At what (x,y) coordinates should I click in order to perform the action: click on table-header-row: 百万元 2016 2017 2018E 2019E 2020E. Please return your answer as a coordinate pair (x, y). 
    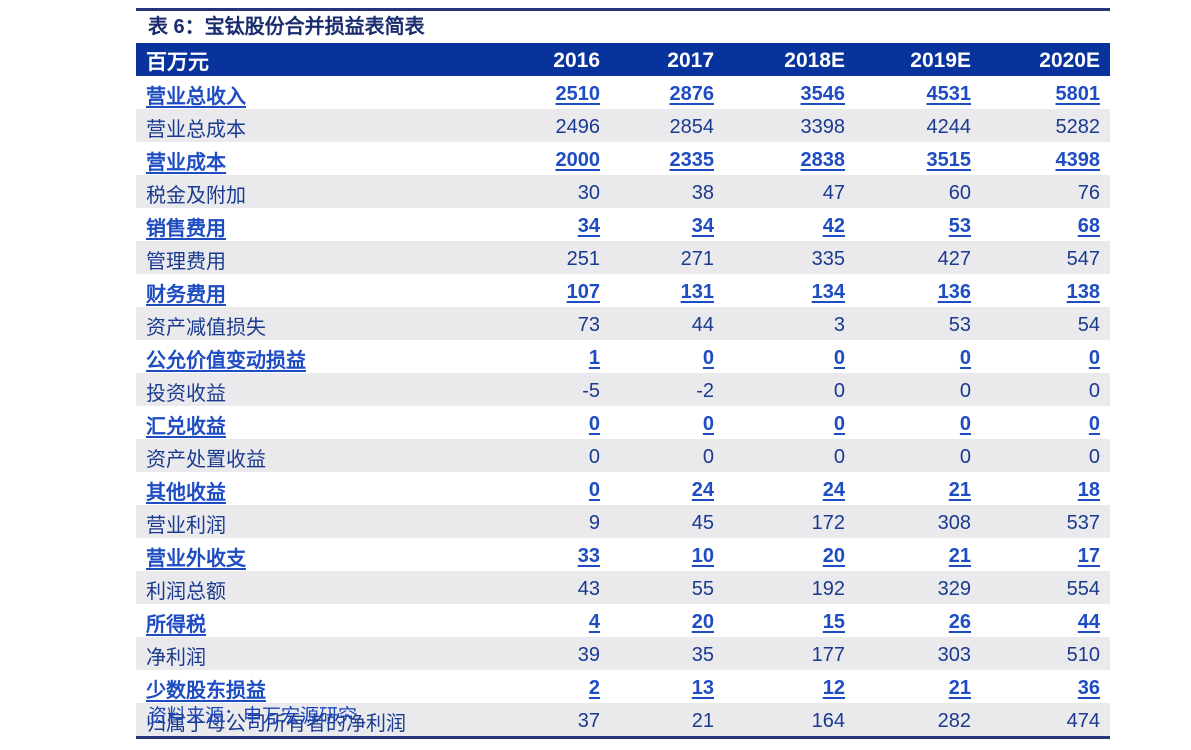
    Looking at the image, I should click on (623, 59).